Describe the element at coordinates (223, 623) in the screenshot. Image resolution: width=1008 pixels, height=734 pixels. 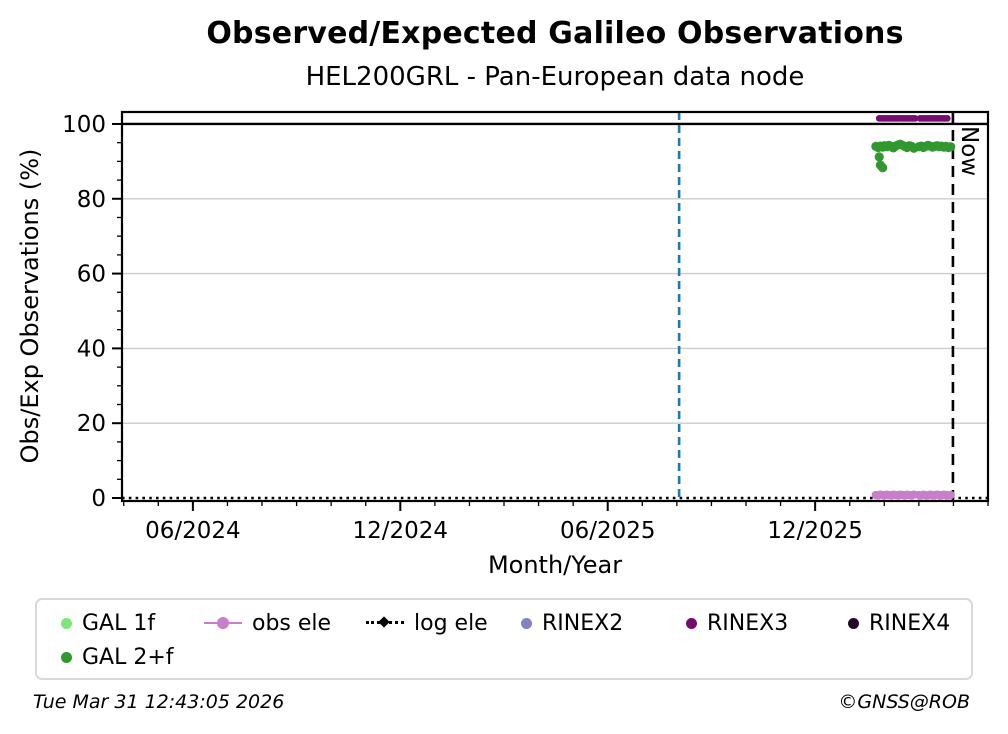
I see `obs-ele-marker-icon` at that location.